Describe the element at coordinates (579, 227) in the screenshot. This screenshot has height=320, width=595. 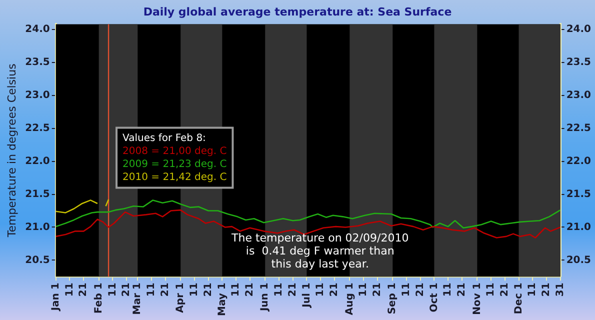
I see `y2-tick-label: 21.0` at that location.